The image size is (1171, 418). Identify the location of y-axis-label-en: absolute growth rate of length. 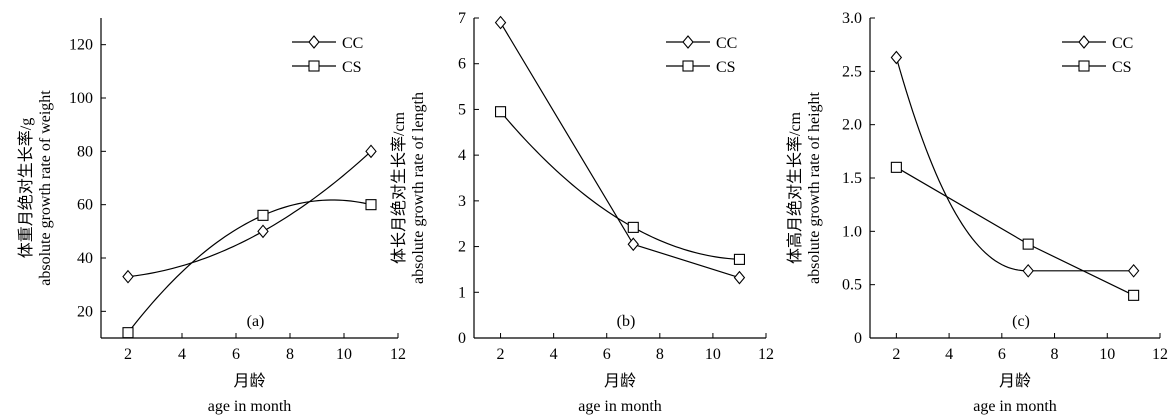
(418, 188).